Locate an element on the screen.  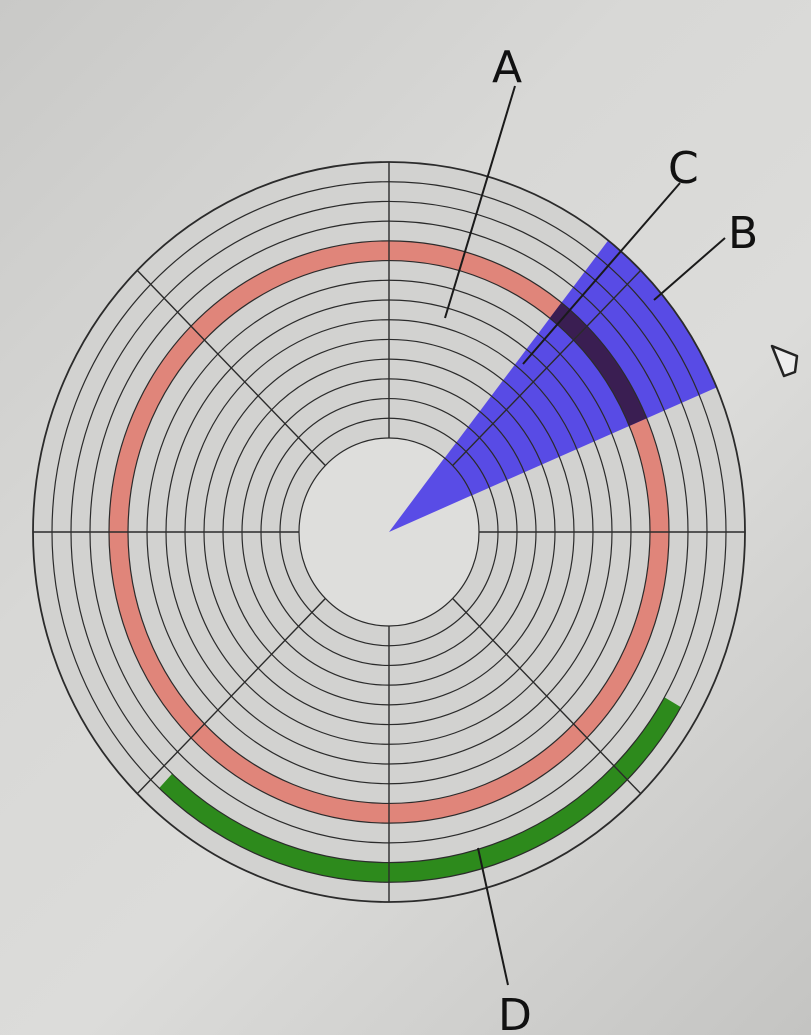
track-boundary is located at coordinates (389, 532).